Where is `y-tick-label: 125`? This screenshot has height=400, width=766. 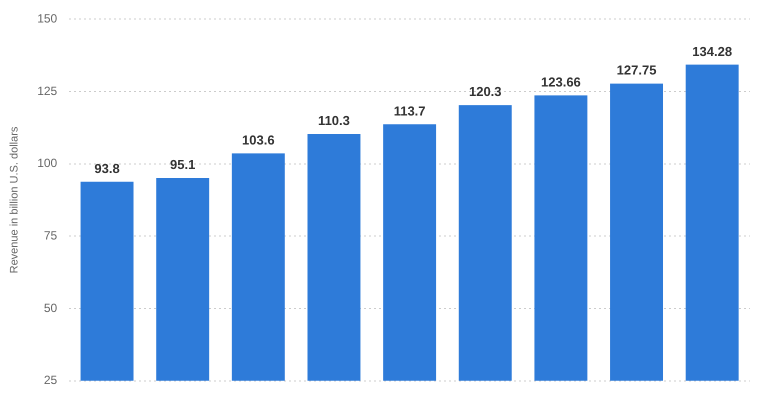
y-tick-label: 125 is located at coordinates (47, 91).